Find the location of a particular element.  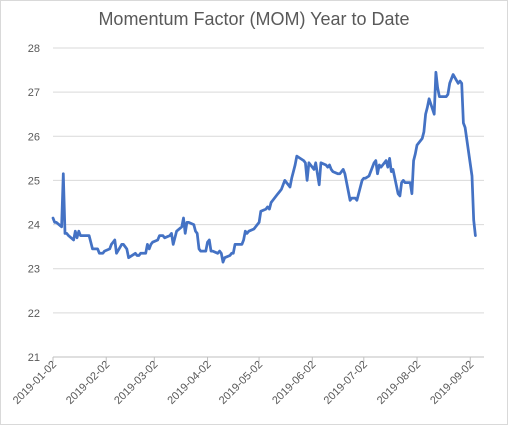

y-tick-label: 24 is located at coordinates (34, 226).